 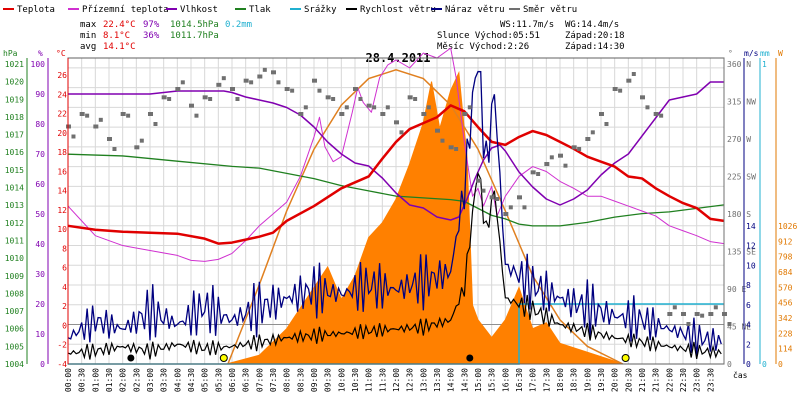 What do you see at coordinates (642, 380) in the screenshot?
I see `x-tick-label: 21:00` at bounding box center [642, 380].